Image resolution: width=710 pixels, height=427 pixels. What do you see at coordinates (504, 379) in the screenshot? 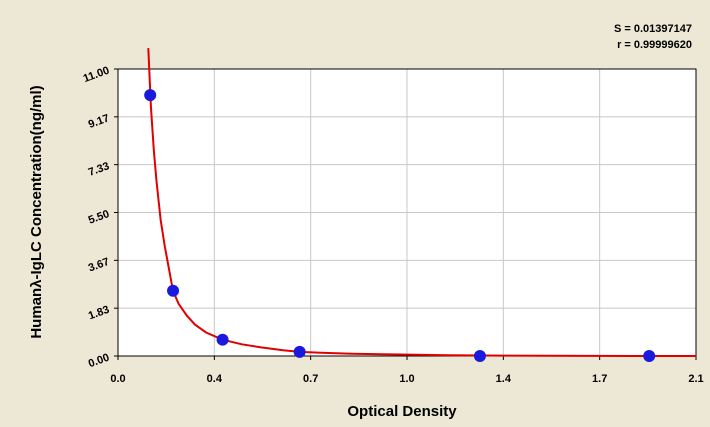
I see `x-tick-label: 1.4` at bounding box center [504, 379].